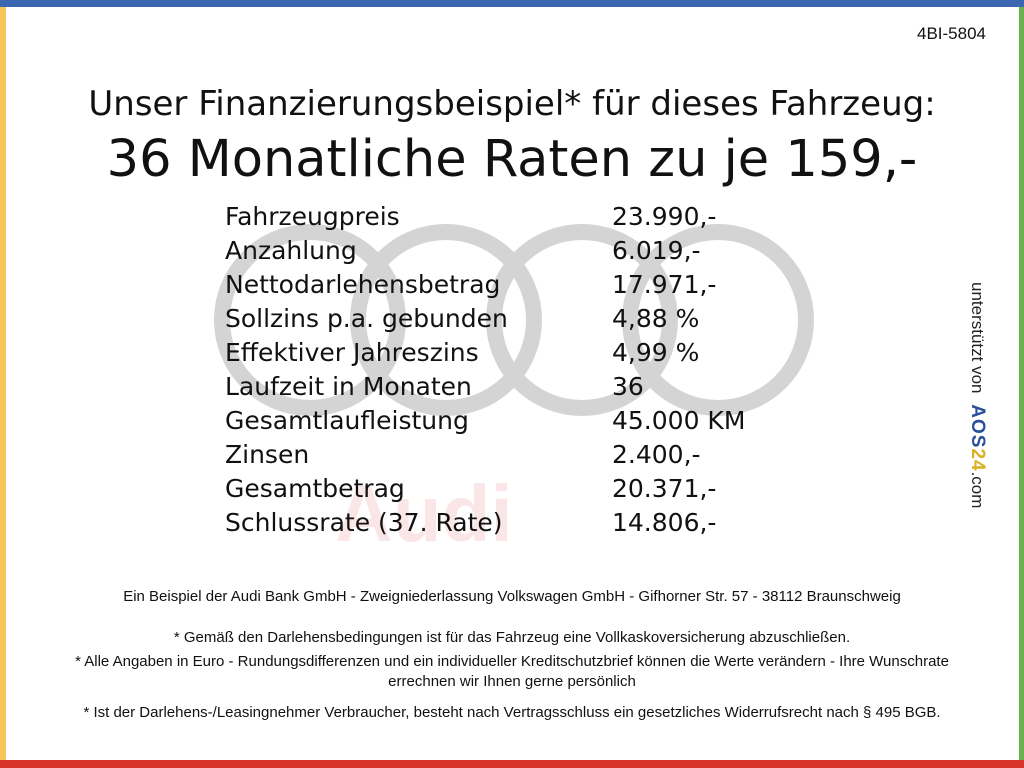  What do you see at coordinates (312, 216) in the screenshot?
I see `row-label: Fahrzeugpreis` at bounding box center [312, 216].